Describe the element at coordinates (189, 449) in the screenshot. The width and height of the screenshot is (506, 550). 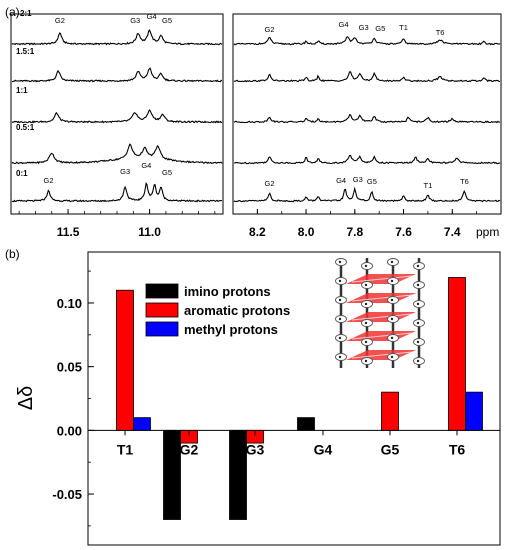
I see `category-label: G2` at that location.